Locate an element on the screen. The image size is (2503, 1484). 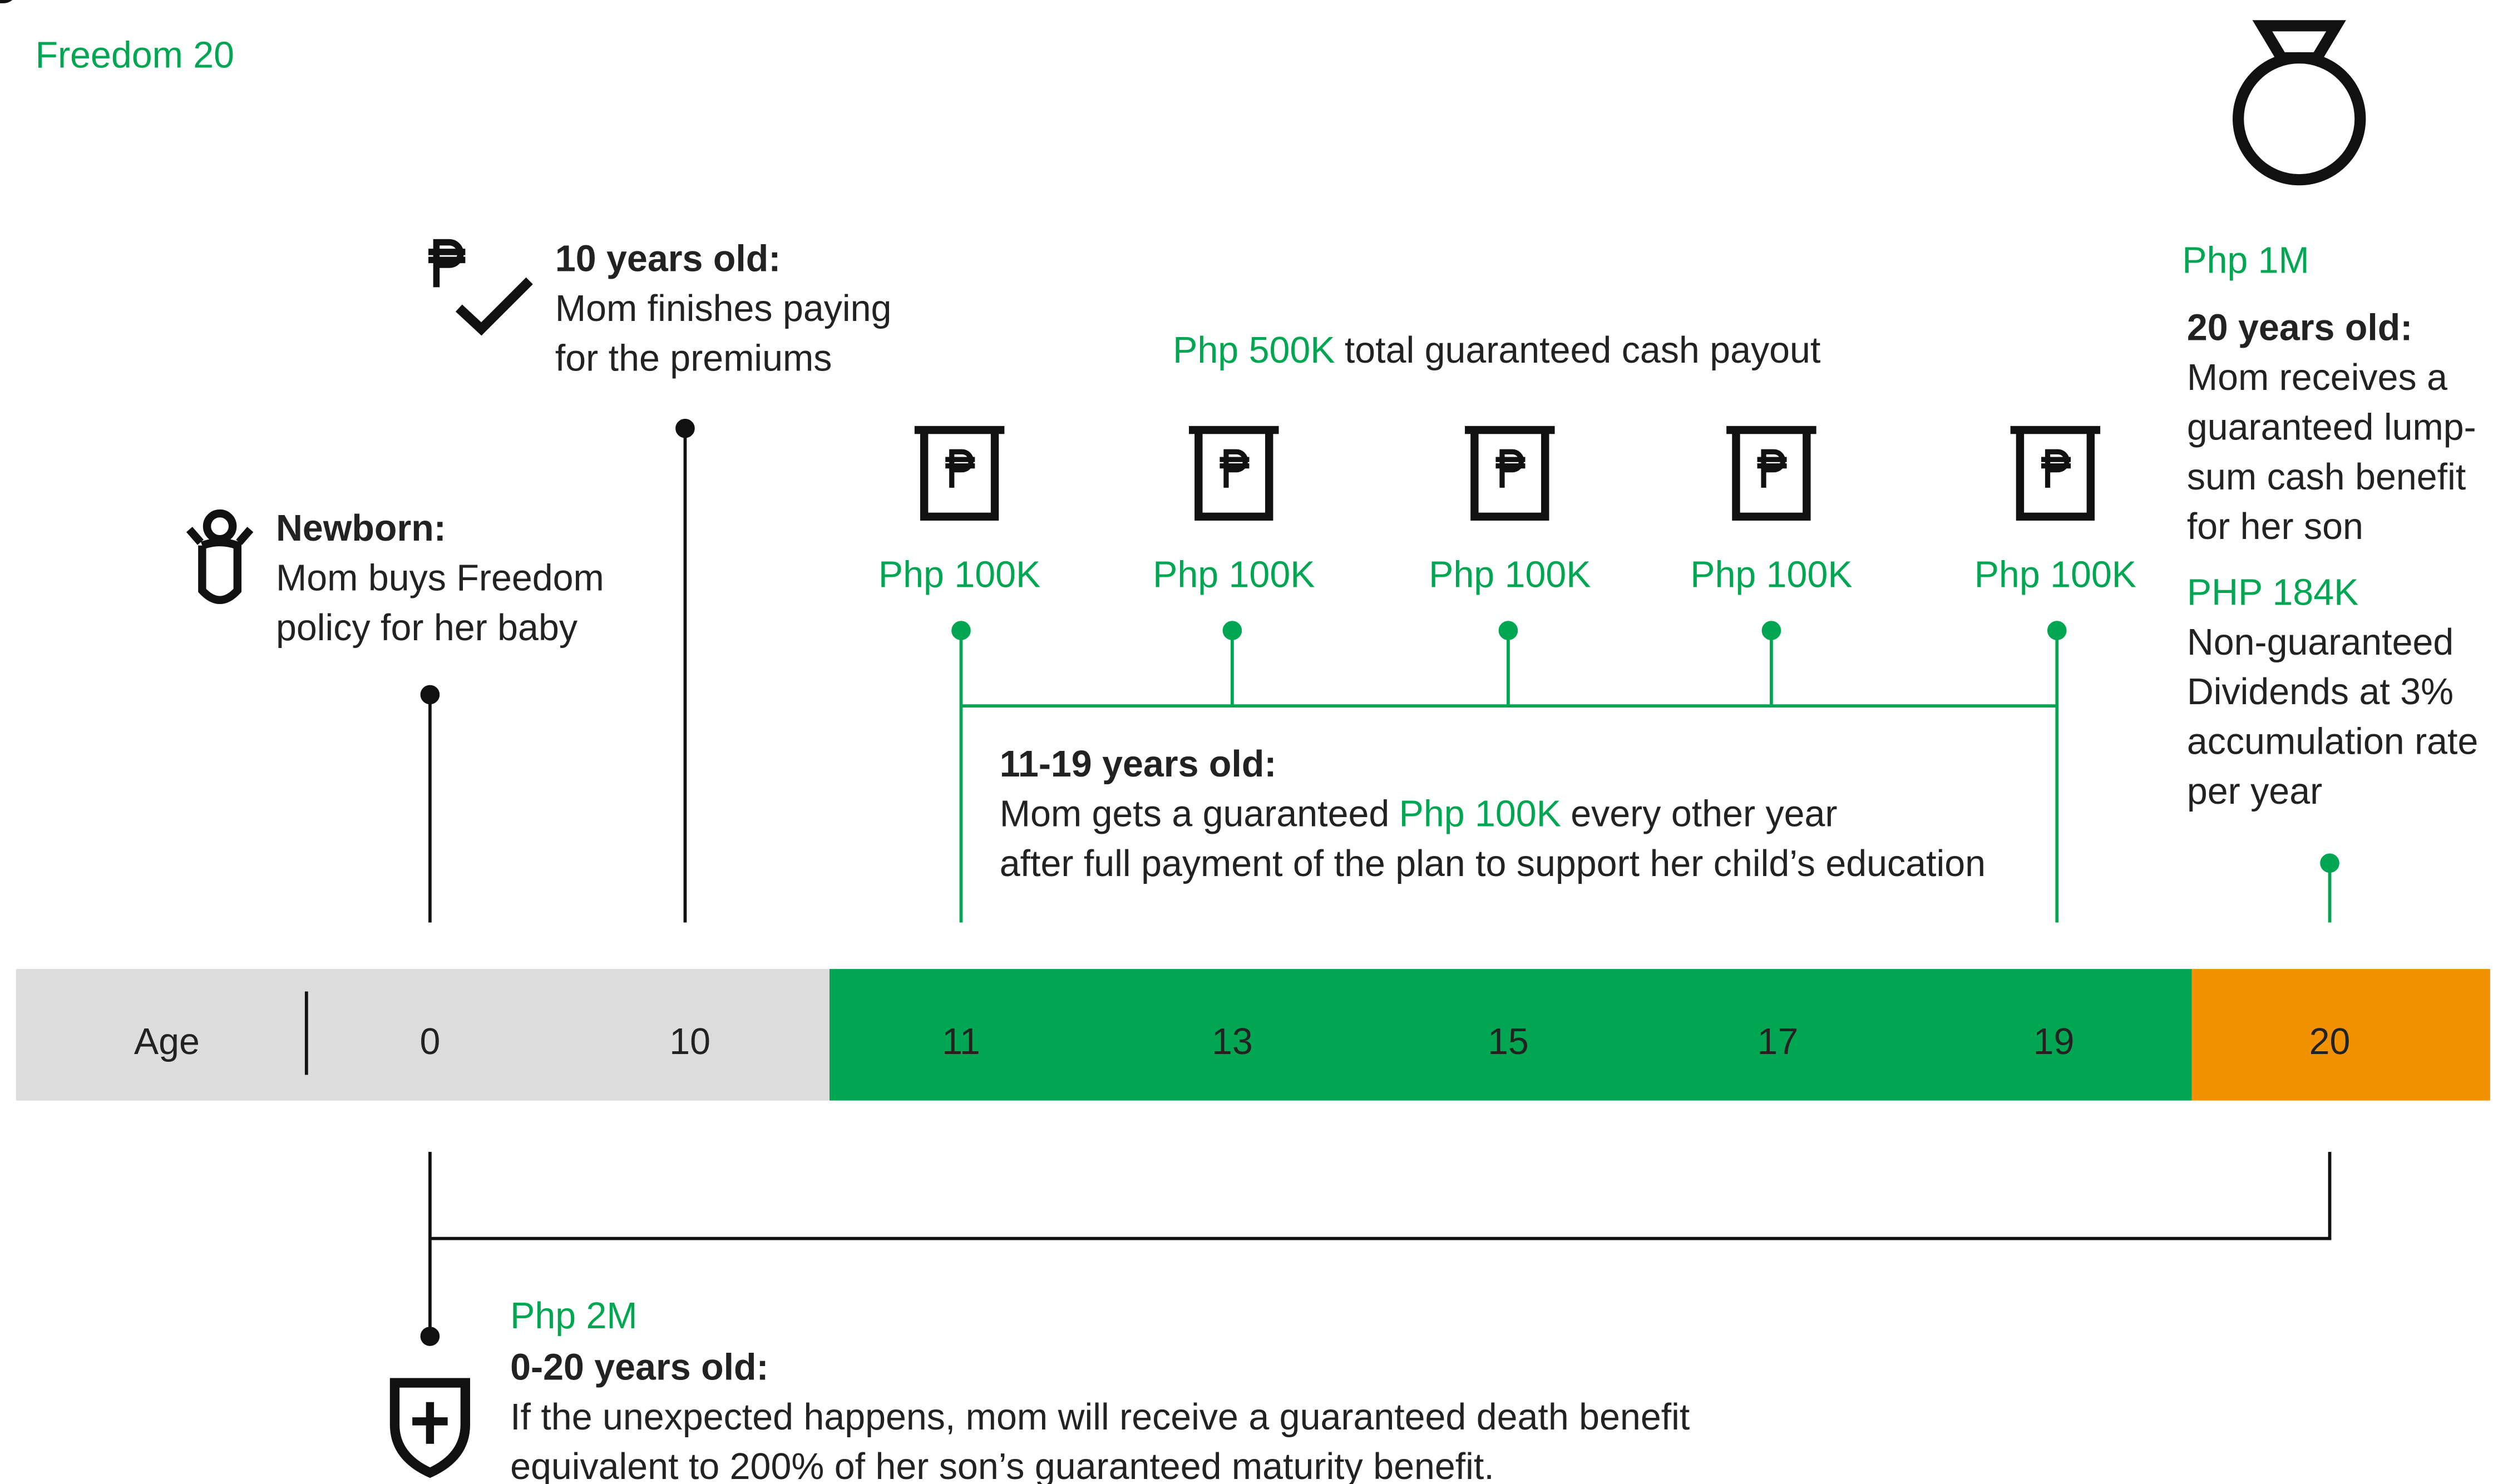
text-line: per year is located at coordinates (2254, 791).